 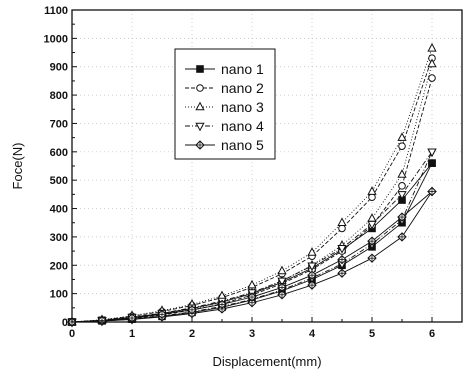 I want to click on x-tick-label-4: 4, so click(x=312, y=334).